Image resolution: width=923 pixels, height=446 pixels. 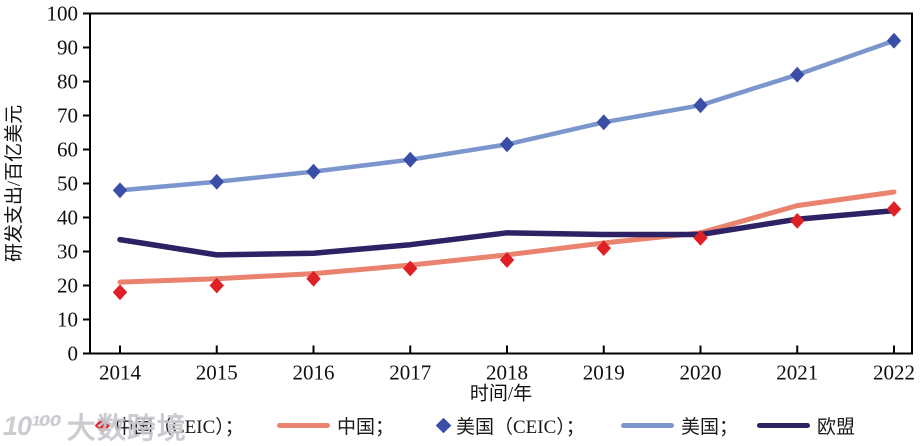 I want to click on x-tick-label: 2015, so click(x=217, y=373).